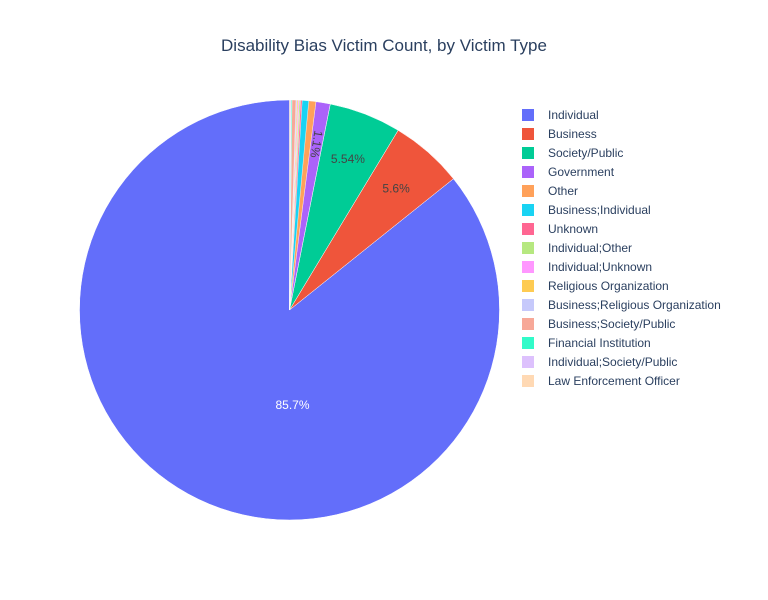 The width and height of the screenshot is (768, 600). Describe the element at coordinates (600, 267) in the screenshot. I see `legend-label: Individual;Unknown` at that location.